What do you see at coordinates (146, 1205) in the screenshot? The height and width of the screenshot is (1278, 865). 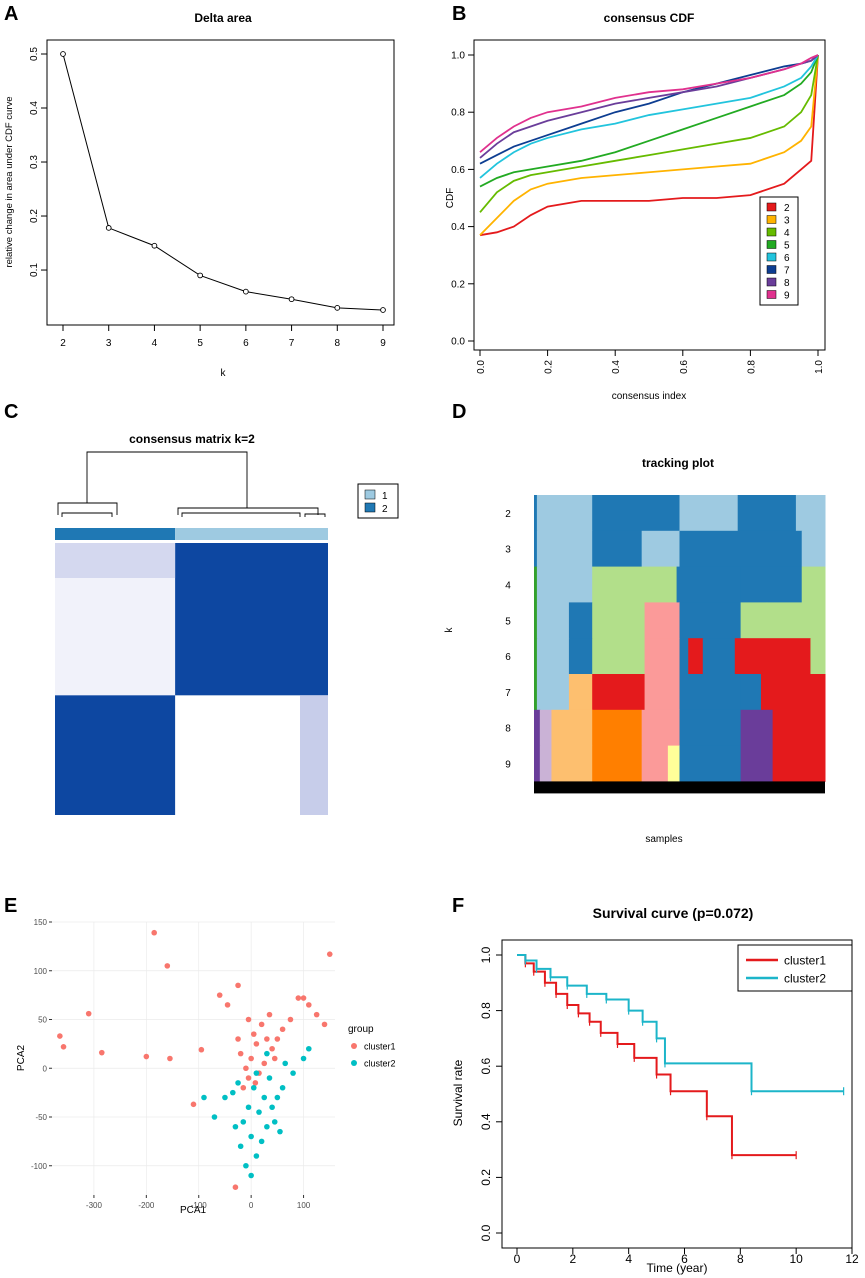 I see `x-tick-label: -200` at bounding box center [146, 1205].